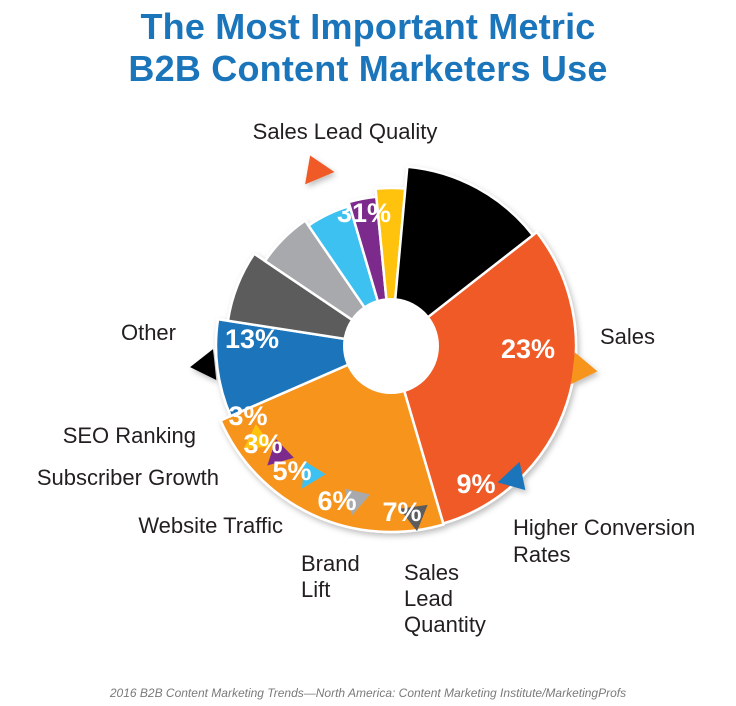 Image resolution: width=736 pixels, height=706 pixels. Describe the element at coordinates (391, 346) in the screenshot. I see `donut-hole` at that location.